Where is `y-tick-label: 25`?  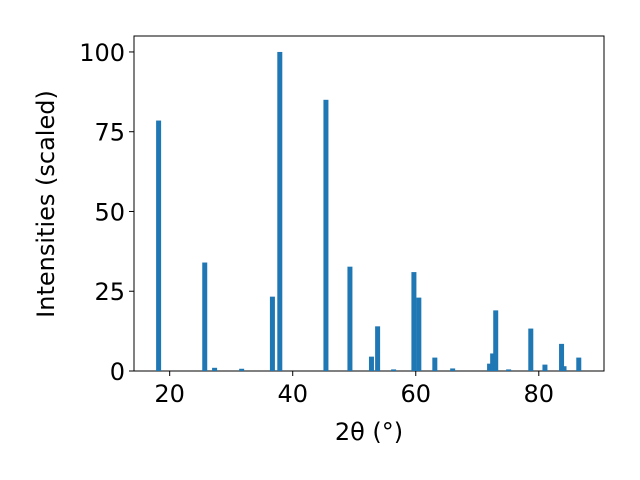
y-tick-label: 25 is located at coordinates (109, 292).